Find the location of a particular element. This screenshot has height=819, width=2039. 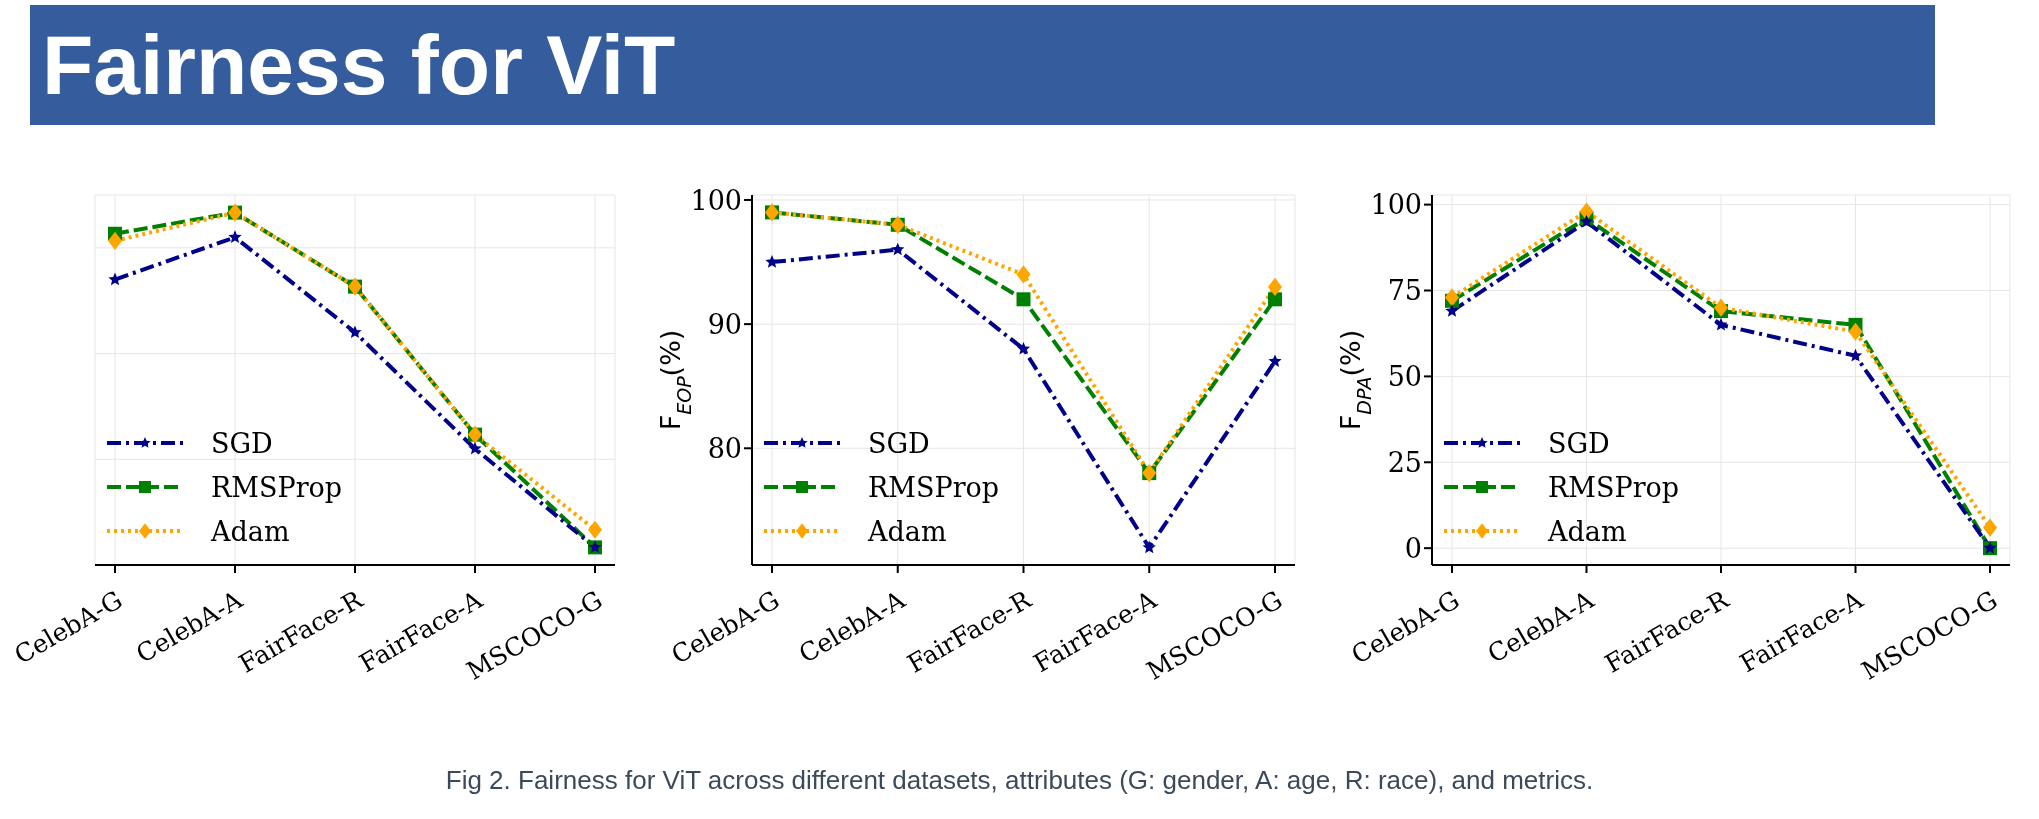

y-tick-label: 0 is located at coordinates (1413, 548).